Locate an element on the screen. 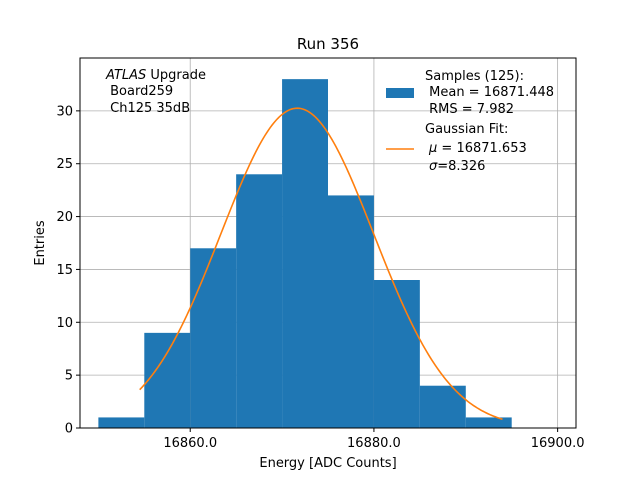  x-tick-label-2: 16900.0 is located at coordinates (558, 443).